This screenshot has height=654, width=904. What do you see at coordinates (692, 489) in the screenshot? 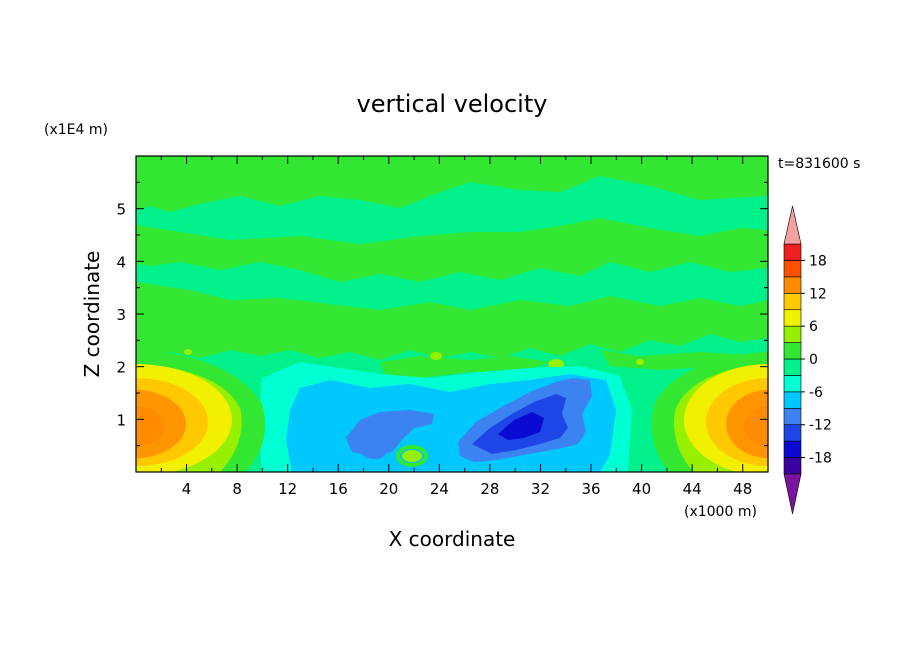
I see `x-tick-label: 44` at bounding box center [692, 489].